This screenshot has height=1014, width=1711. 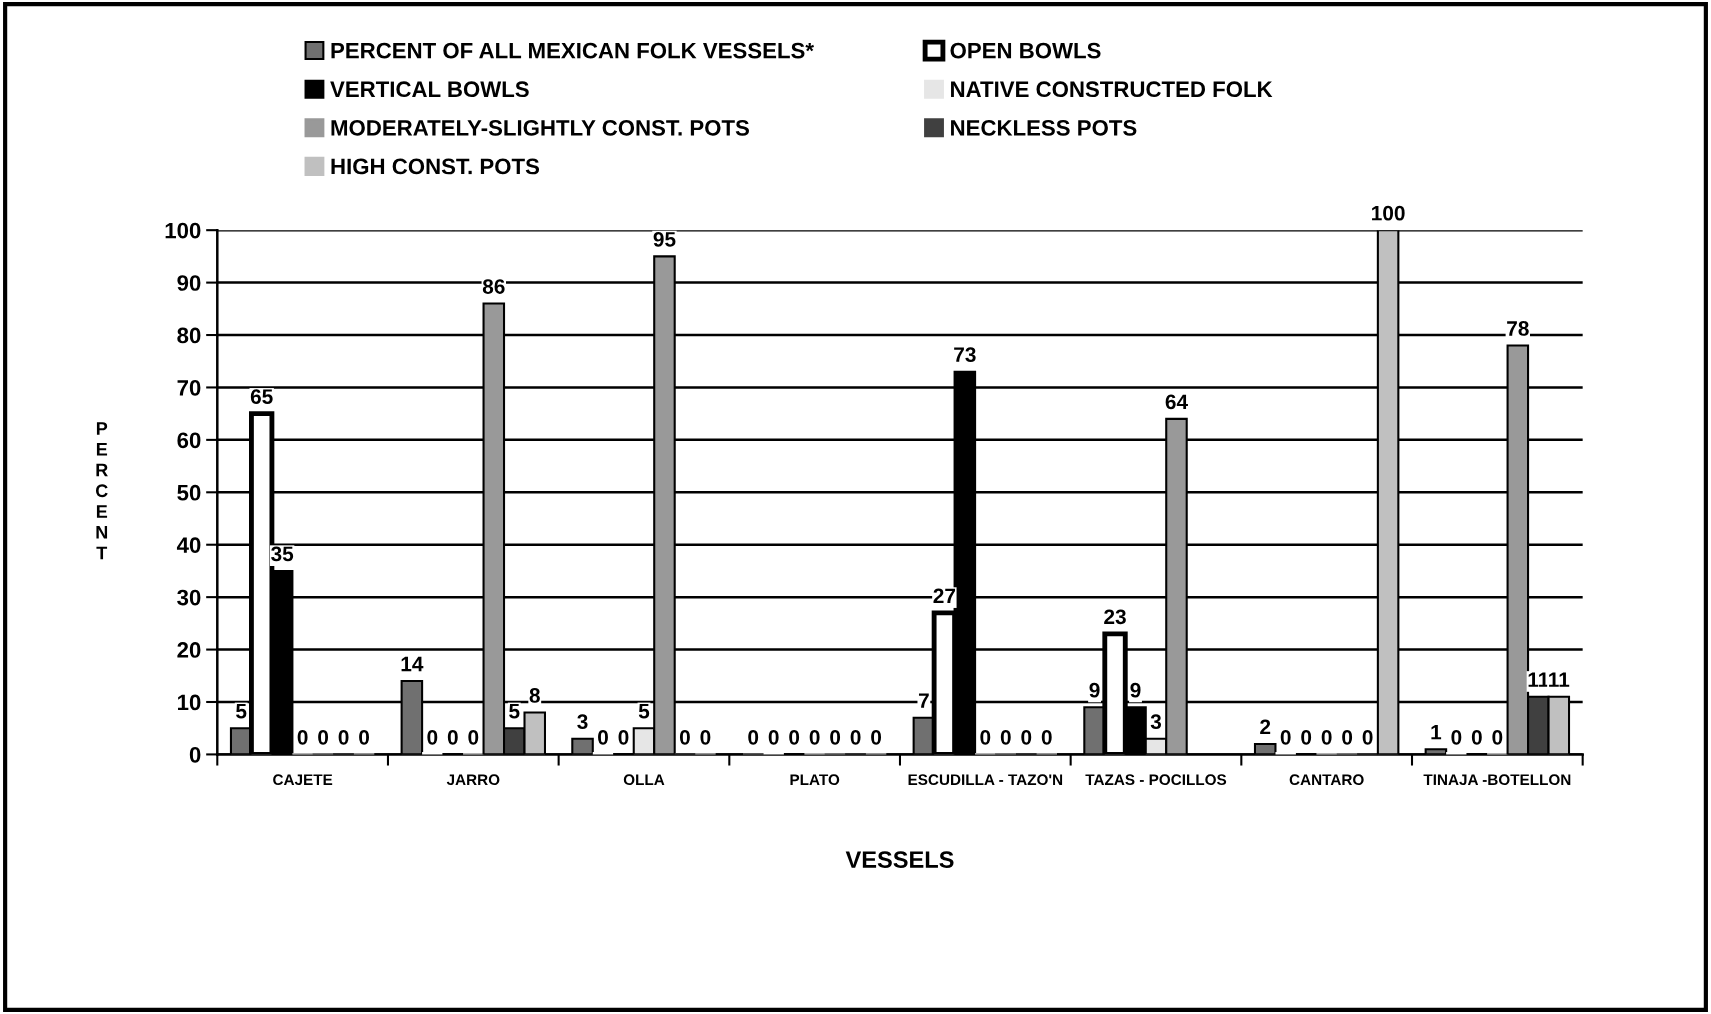 I want to click on x-tick-label: TAZAS - POCILLOS, so click(x=1156, y=780).